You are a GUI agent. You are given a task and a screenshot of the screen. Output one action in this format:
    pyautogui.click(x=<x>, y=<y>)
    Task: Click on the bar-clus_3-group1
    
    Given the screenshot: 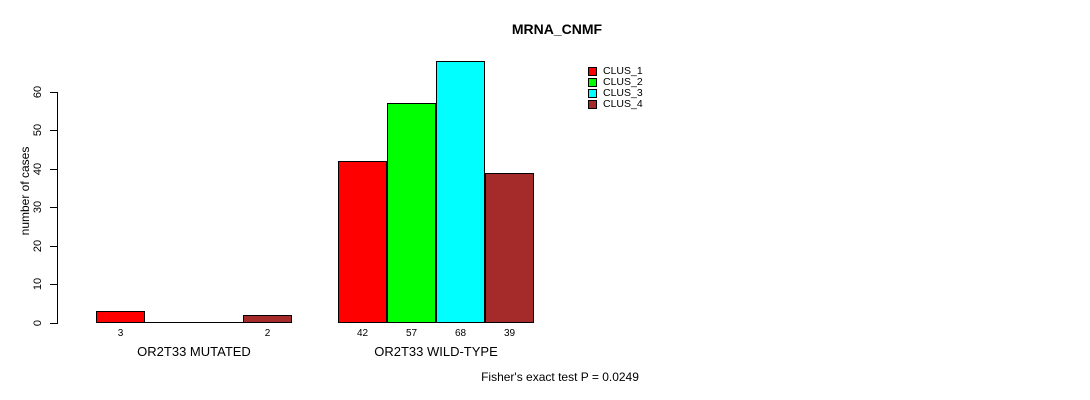 What is the action you would take?
    pyautogui.click(x=218, y=322)
    